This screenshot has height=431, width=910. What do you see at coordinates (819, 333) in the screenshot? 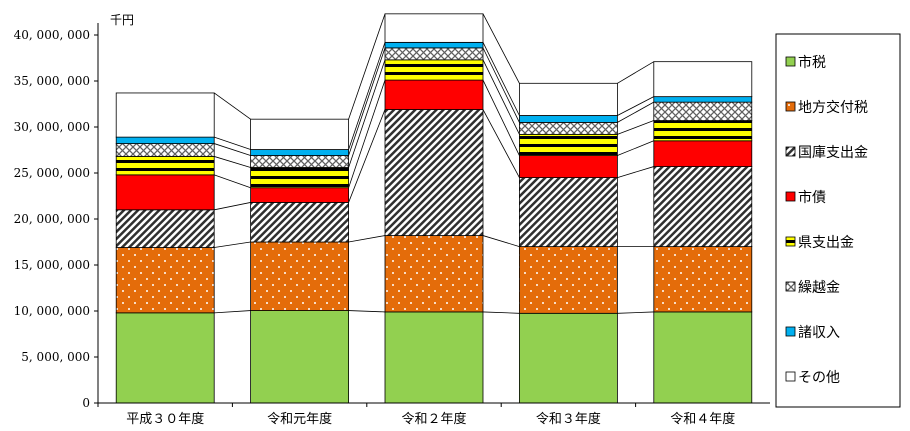
I see `legend-label: 諸収入` at bounding box center [819, 333].